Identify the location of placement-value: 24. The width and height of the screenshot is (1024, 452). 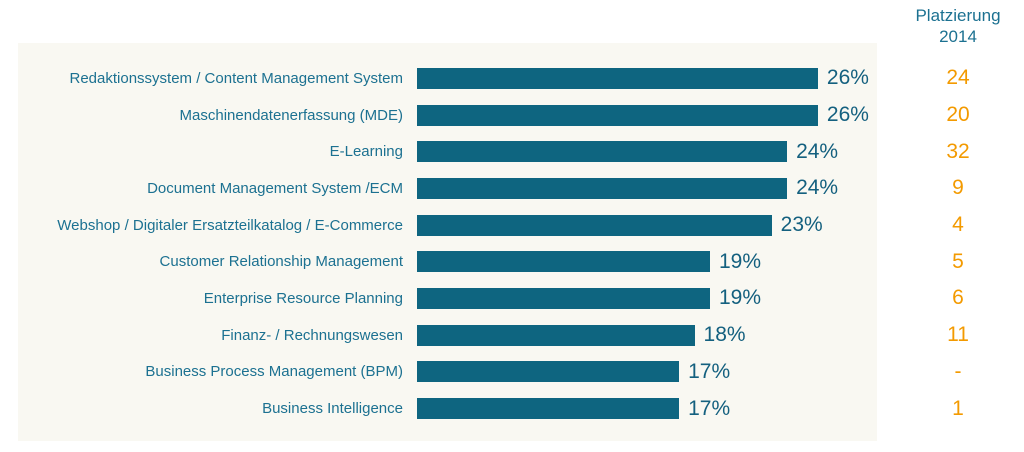
(958, 78).